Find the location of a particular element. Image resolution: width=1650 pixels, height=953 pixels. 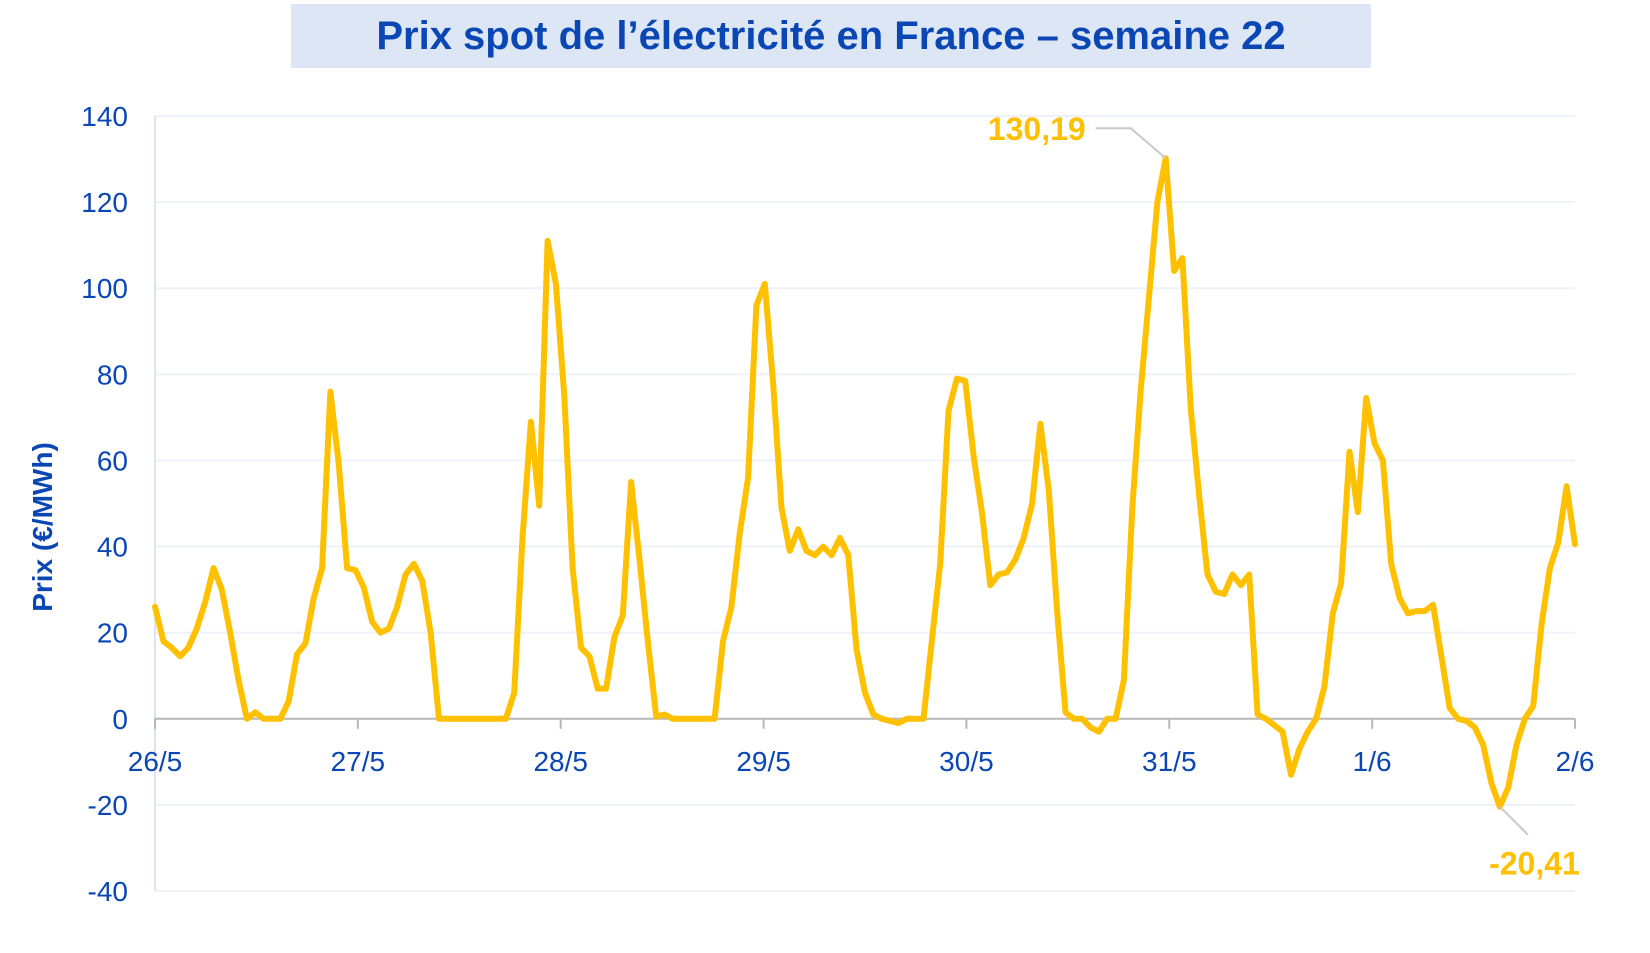

x-tick-label: 29/5 is located at coordinates (763, 761).